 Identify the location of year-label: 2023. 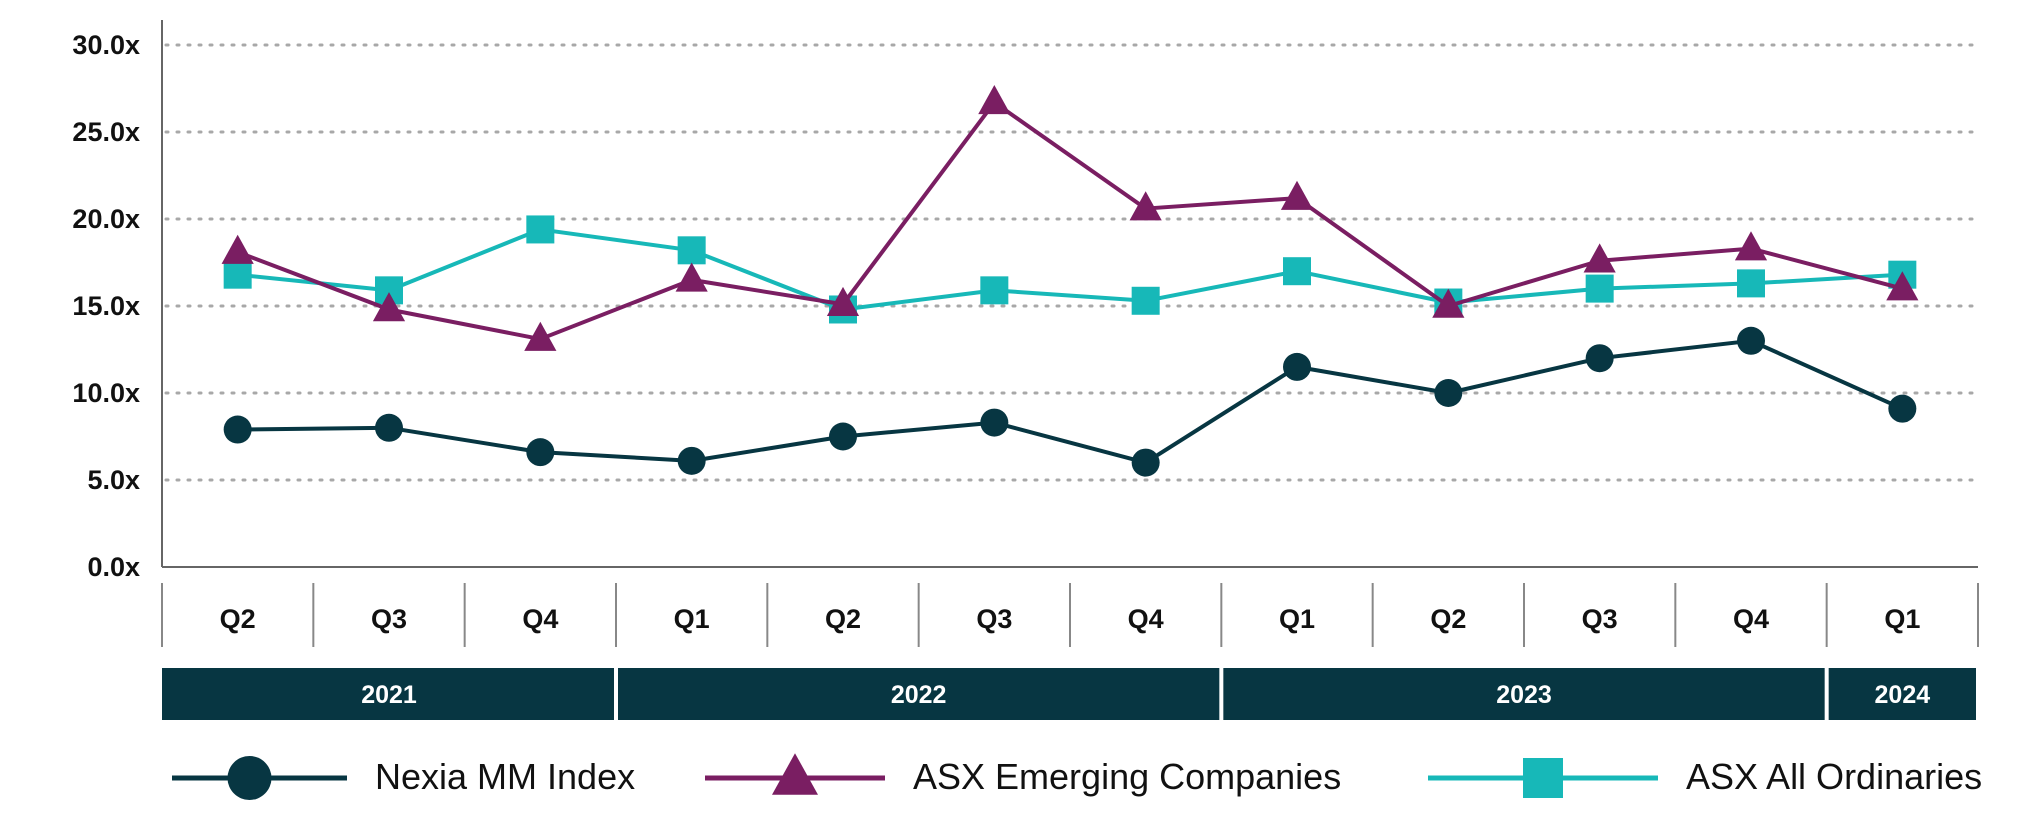
(1524, 695).